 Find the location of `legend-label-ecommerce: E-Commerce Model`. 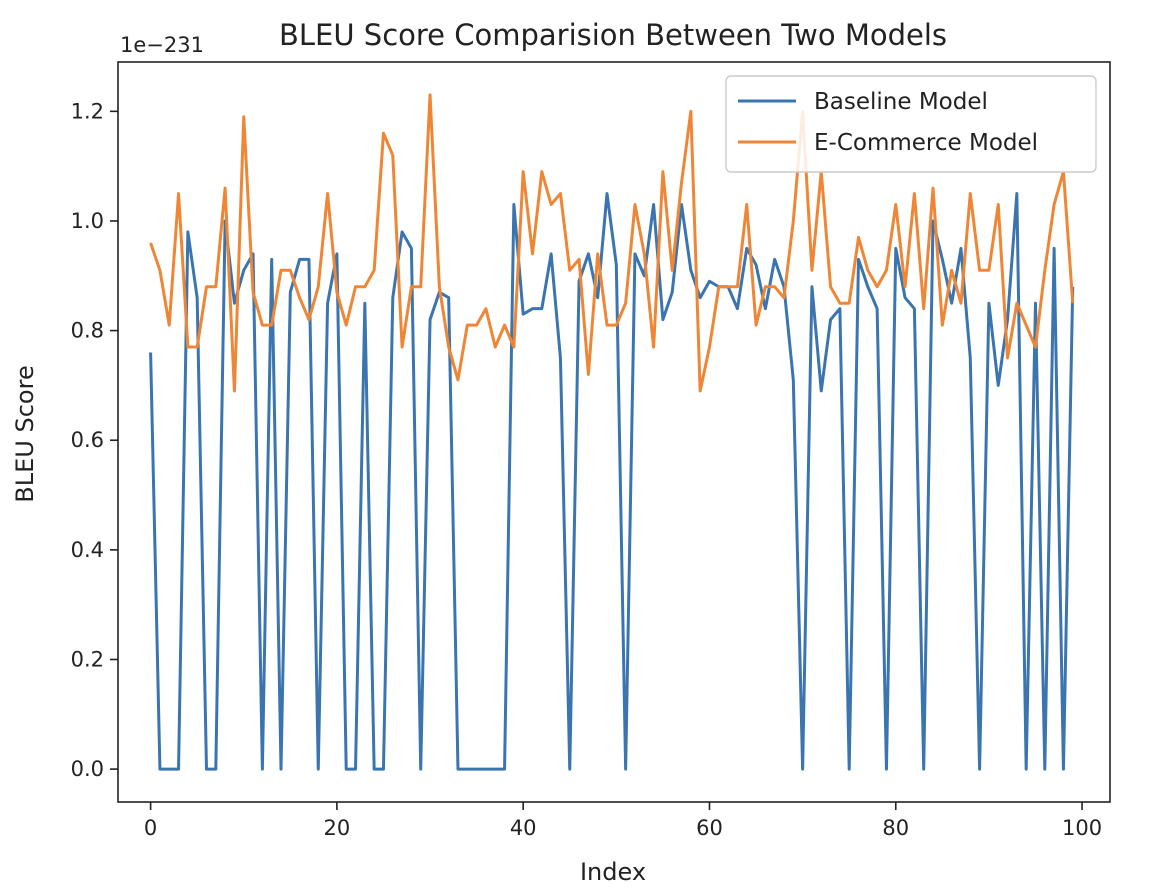

legend-label-ecommerce: E-Commerce Model is located at coordinates (926, 143).